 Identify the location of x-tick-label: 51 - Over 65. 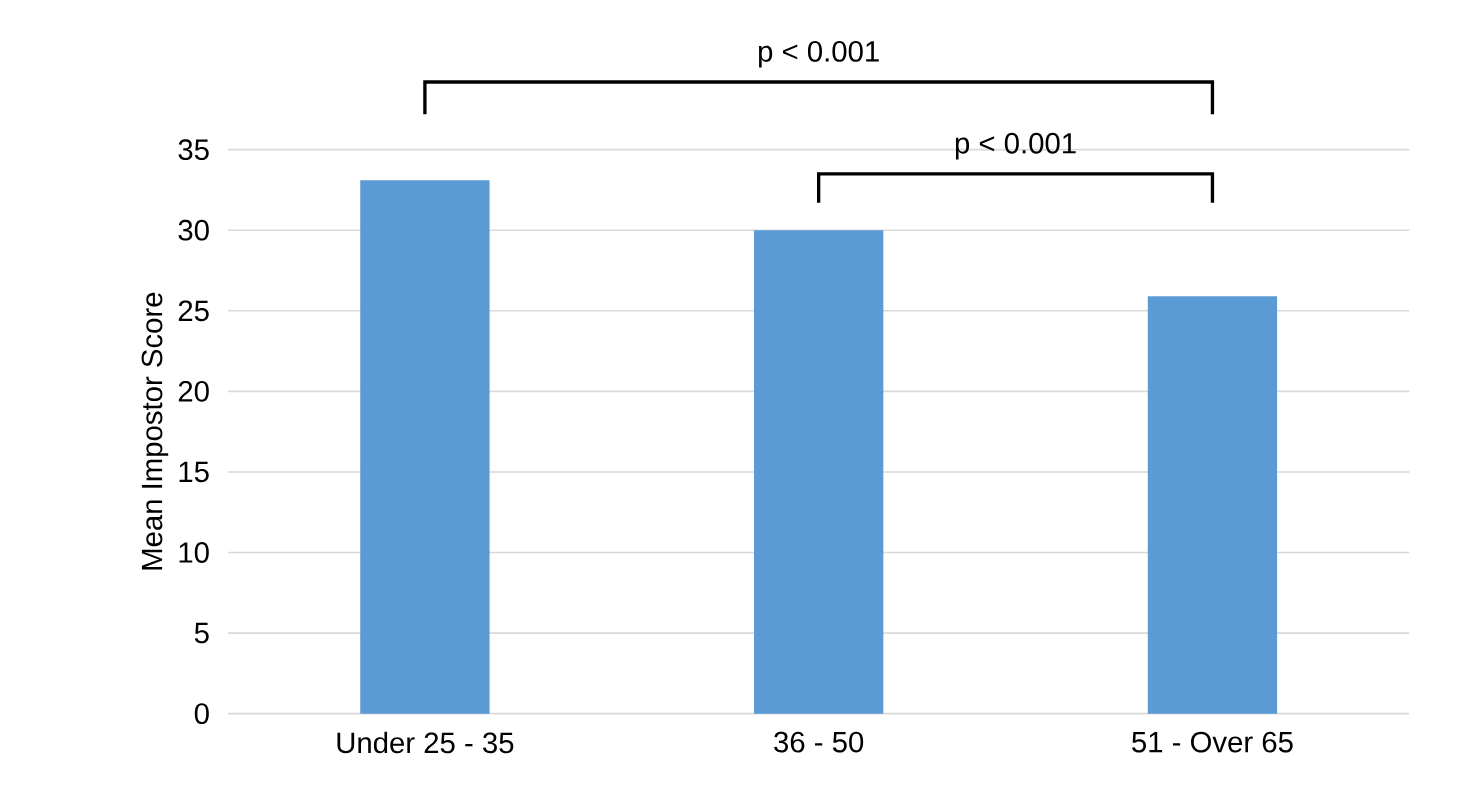
(1212, 742).